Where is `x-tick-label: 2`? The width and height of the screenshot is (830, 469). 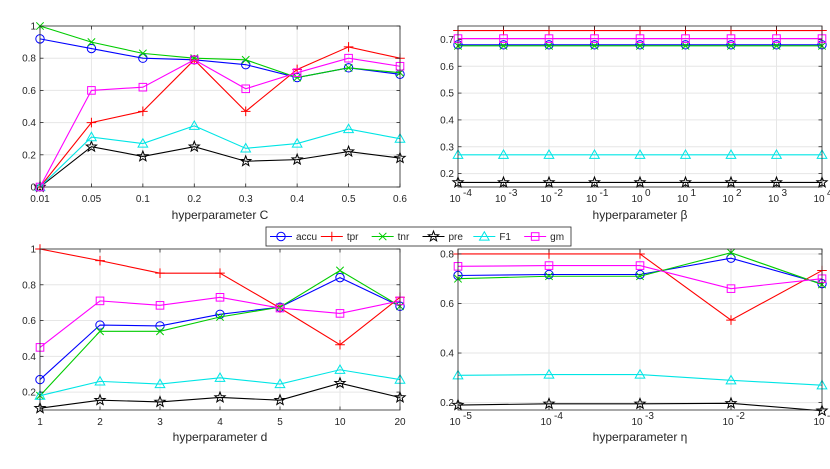
x-tick-label: 2 is located at coordinates (100, 422).